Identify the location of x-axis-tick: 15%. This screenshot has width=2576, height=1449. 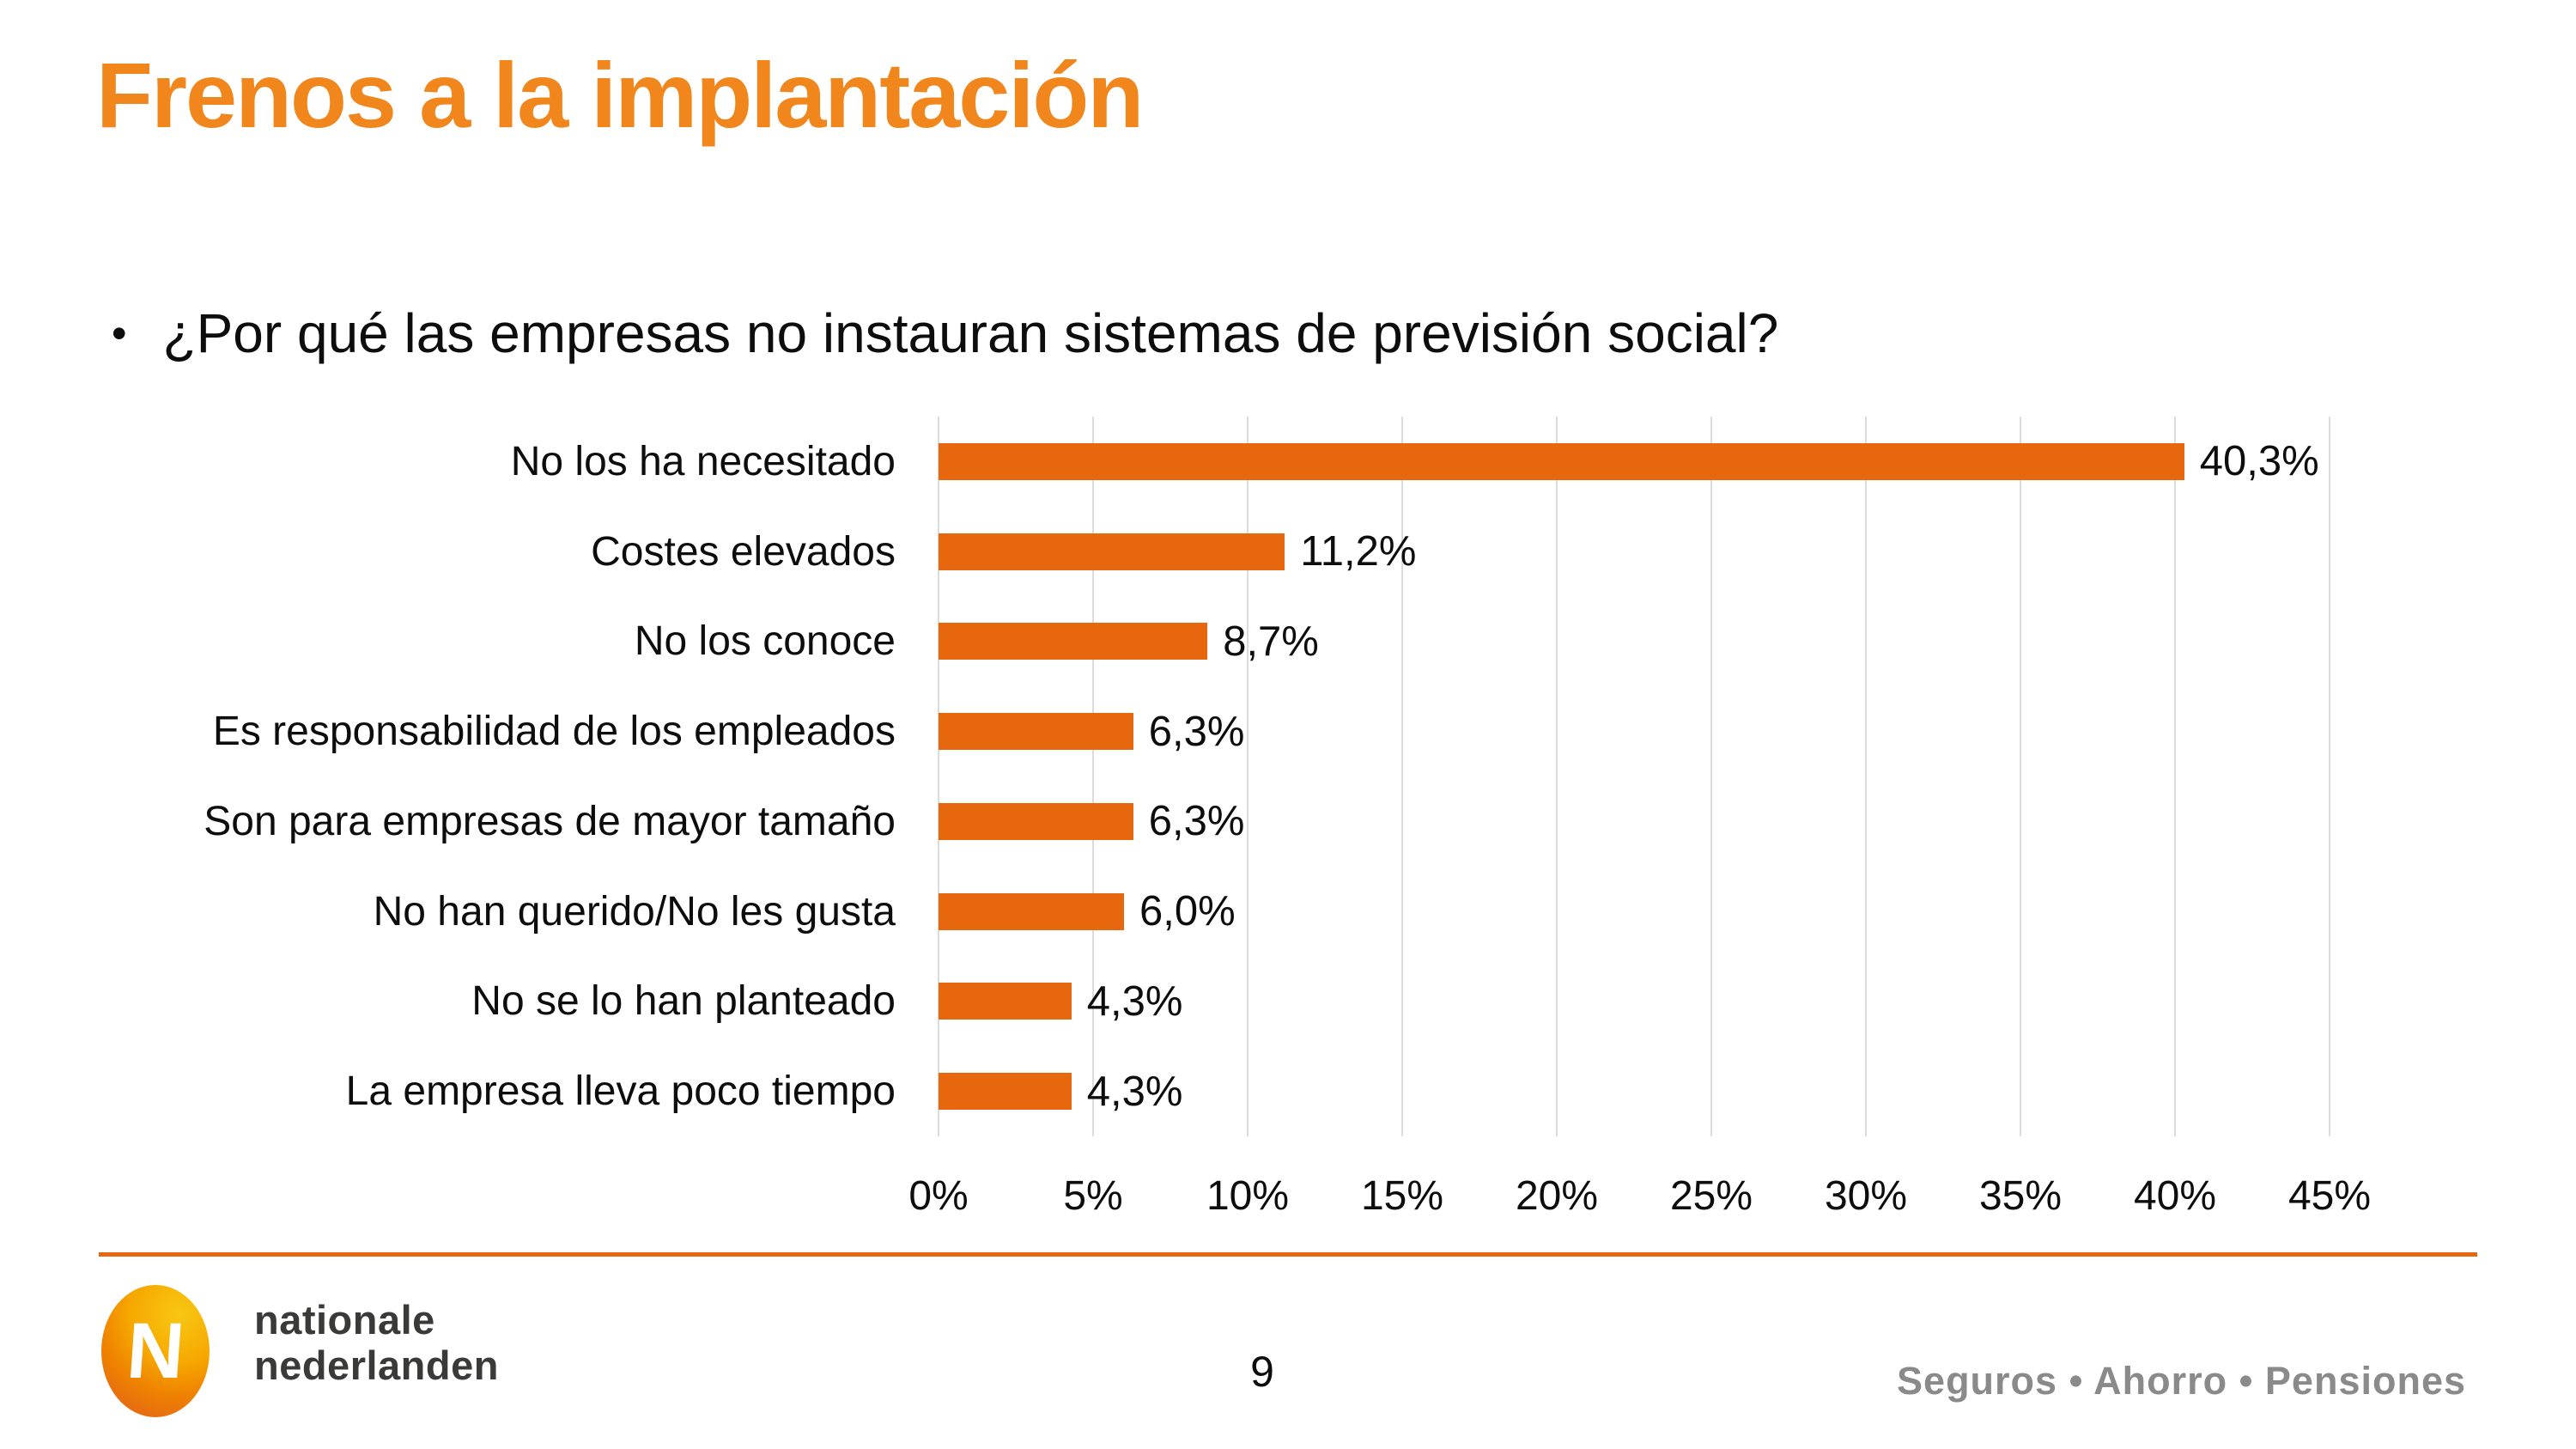
(1402, 1196).